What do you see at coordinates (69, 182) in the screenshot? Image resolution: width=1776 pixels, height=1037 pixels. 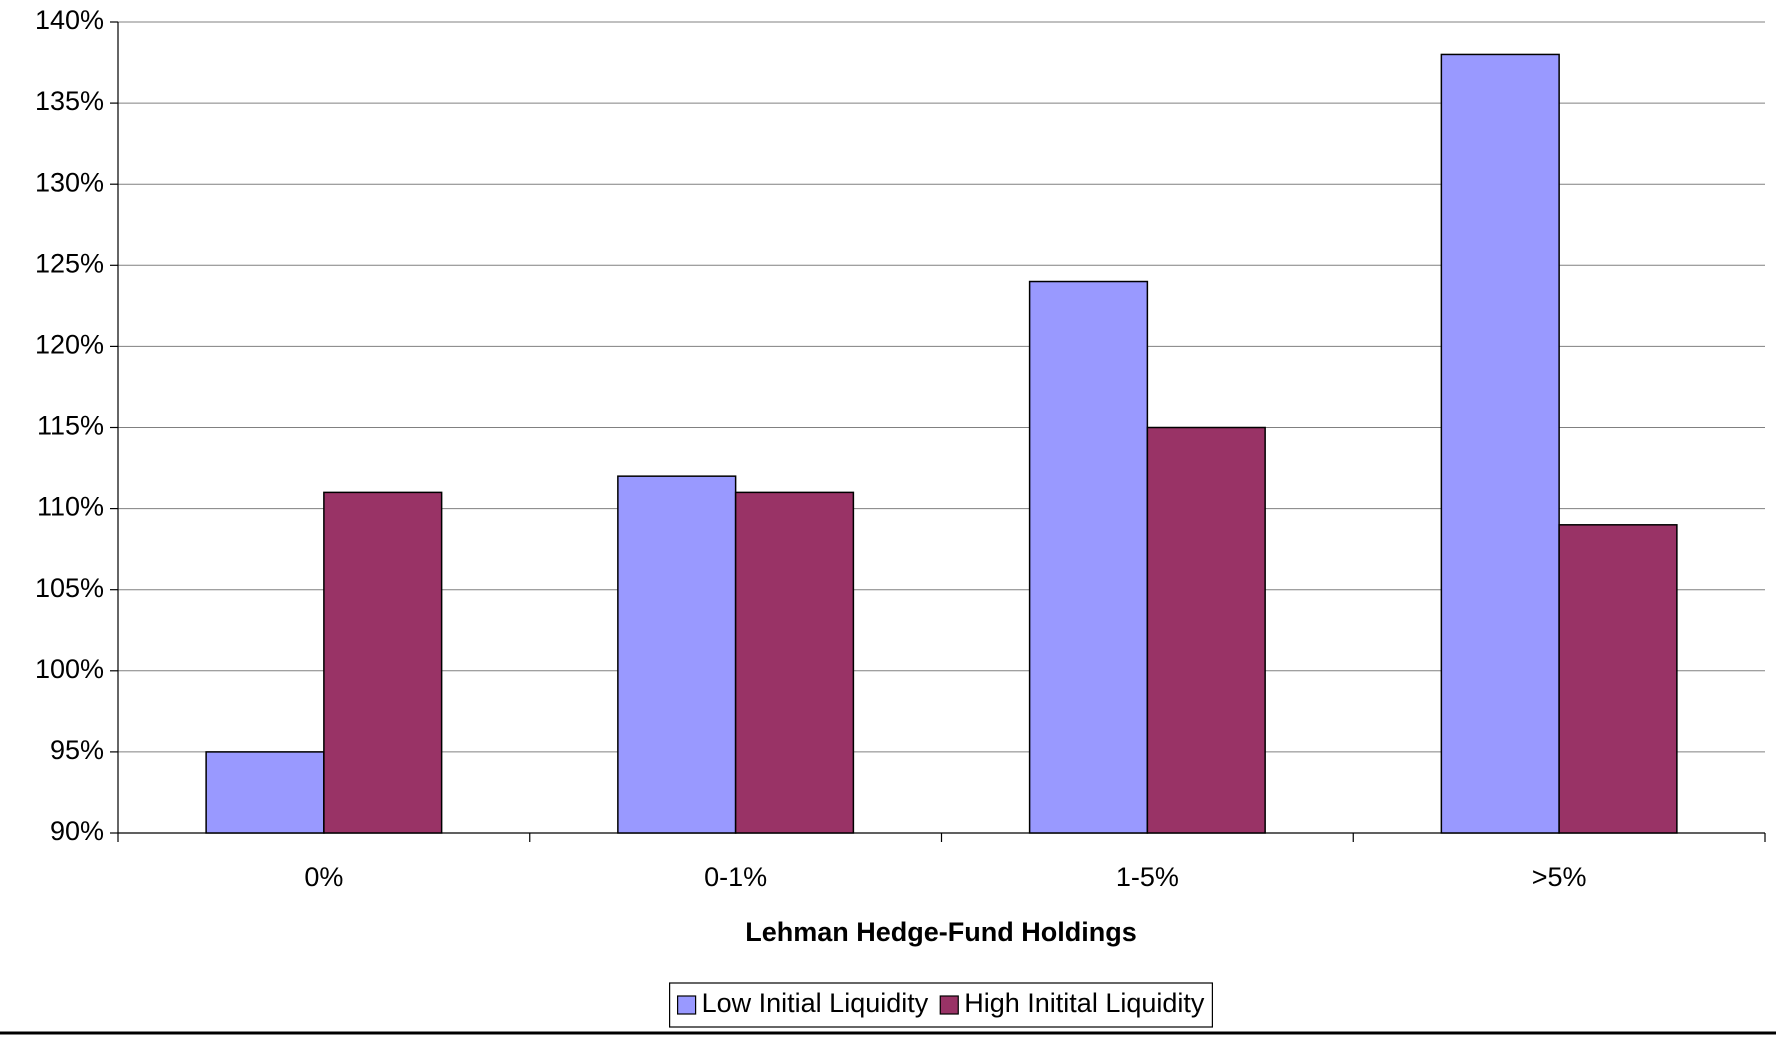 I see `y-tick-label: 130%` at bounding box center [69, 182].